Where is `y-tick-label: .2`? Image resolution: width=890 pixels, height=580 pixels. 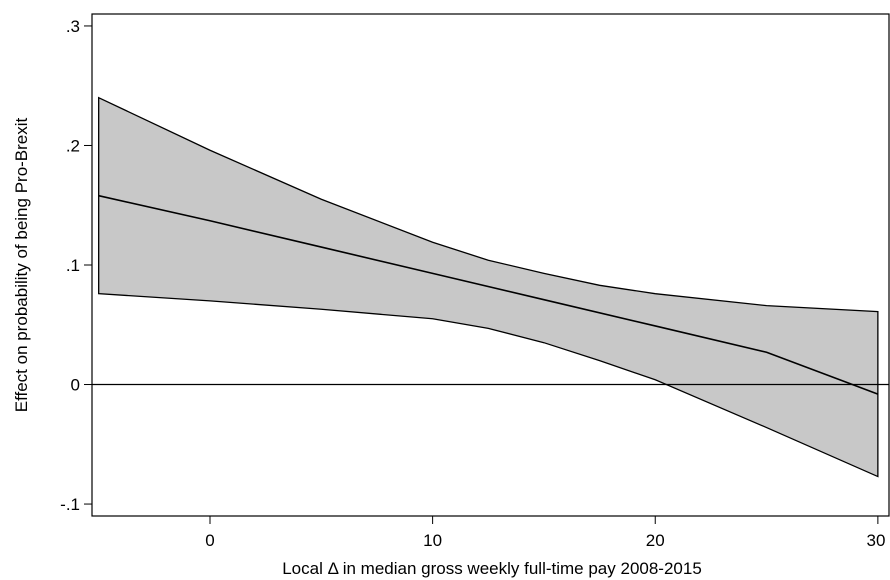
y-tick-label: .2 is located at coordinates (73, 145).